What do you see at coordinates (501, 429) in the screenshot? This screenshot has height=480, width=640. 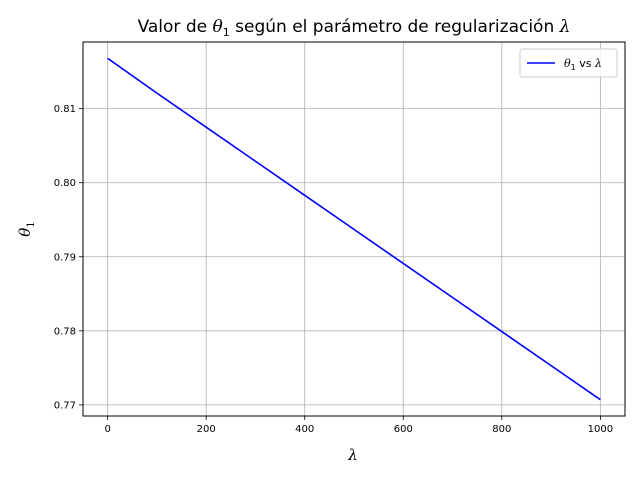 I see `x-tick-label: 800` at bounding box center [501, 429].